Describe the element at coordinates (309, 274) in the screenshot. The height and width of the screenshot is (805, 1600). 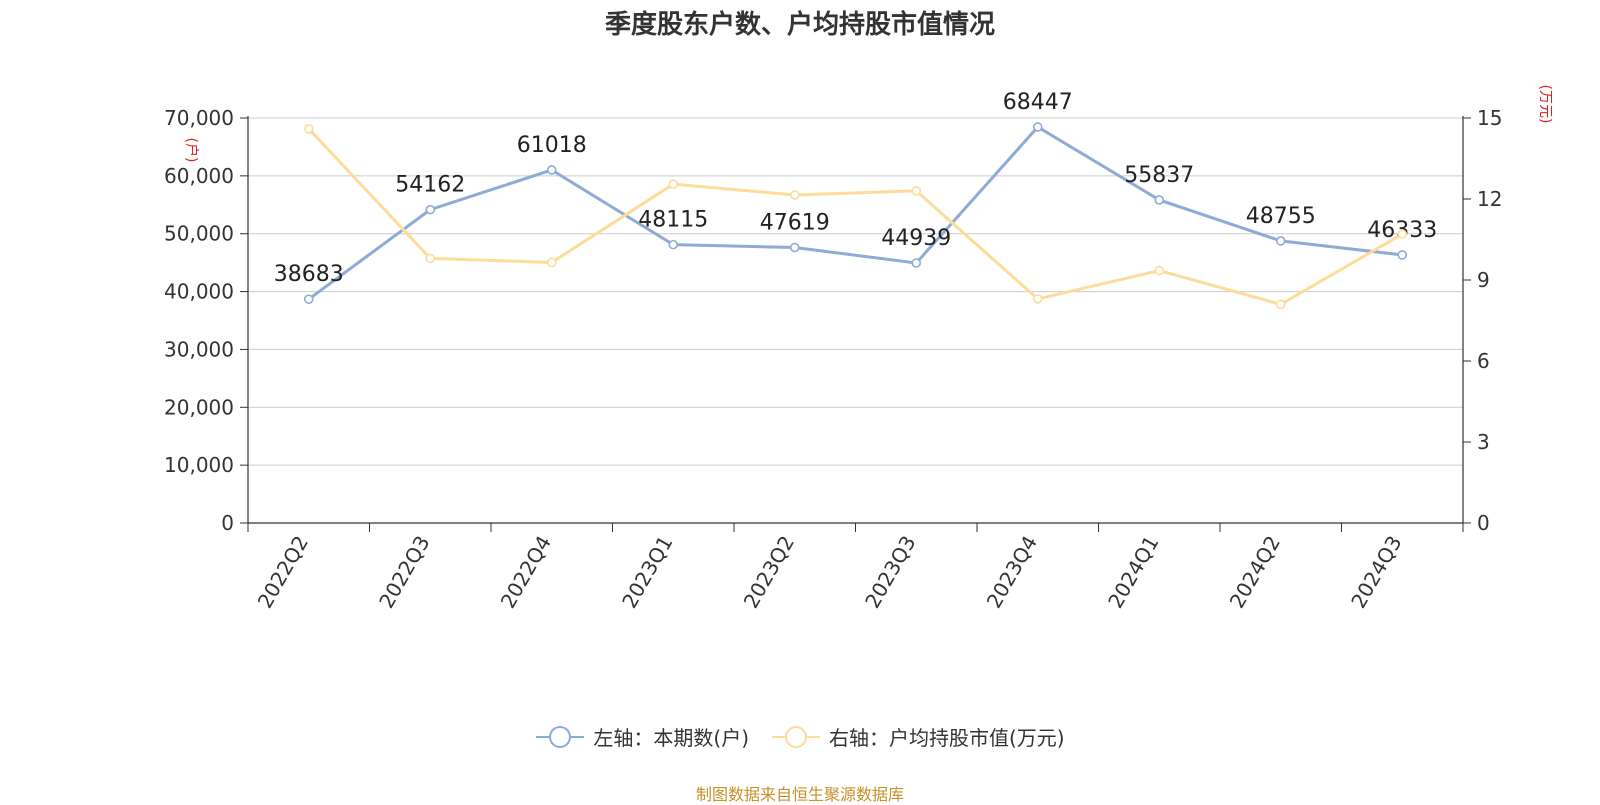
I see `data-label: 38683` at that location.